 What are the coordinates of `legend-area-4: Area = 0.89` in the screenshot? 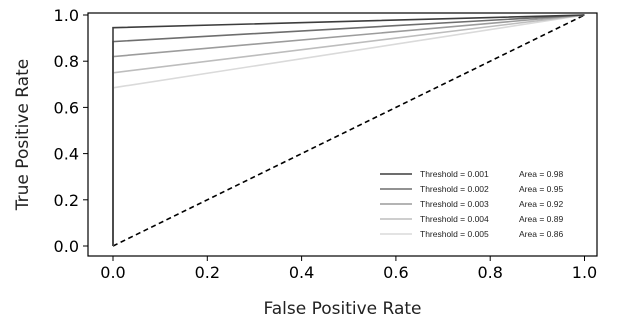 It's located at (541, 219).